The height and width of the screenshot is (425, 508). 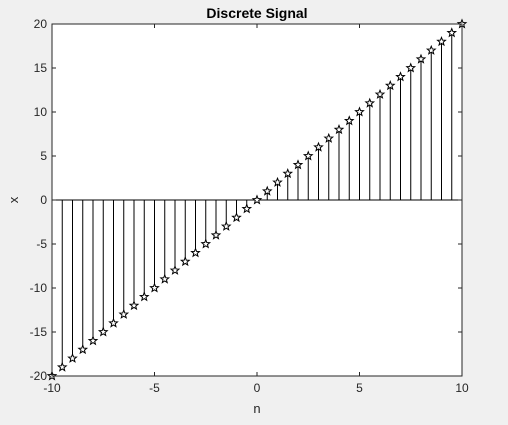 What do you see at coordinates (43, 156) in the screenshot?
I see `y-tick-label: 5` at bounding box center [43, 156].